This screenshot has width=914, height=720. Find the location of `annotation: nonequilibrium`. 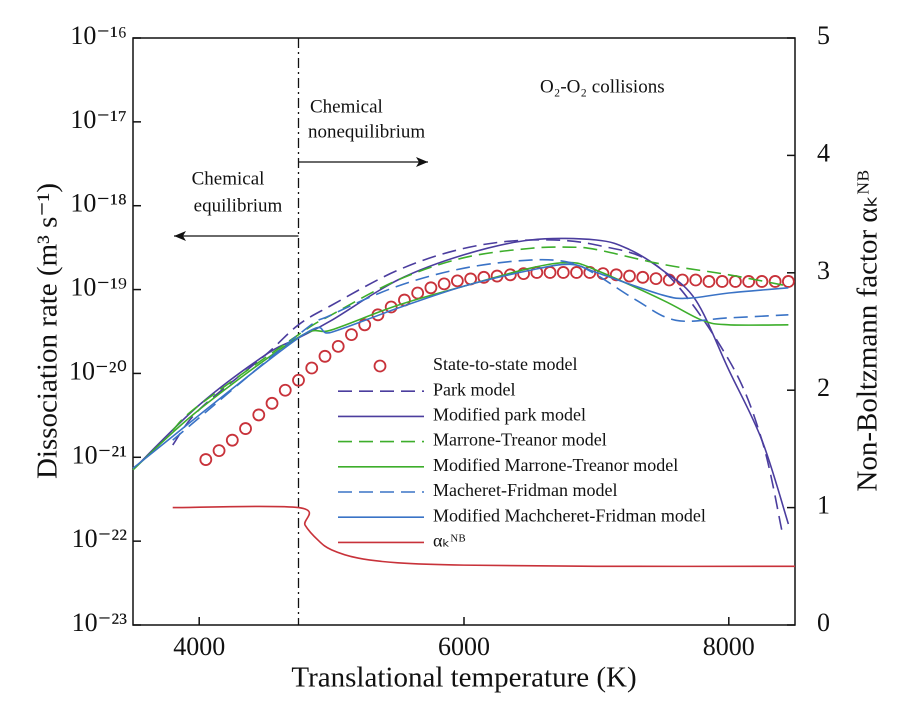

annotation: nonequilibrium is located at coordinates (366, 131).